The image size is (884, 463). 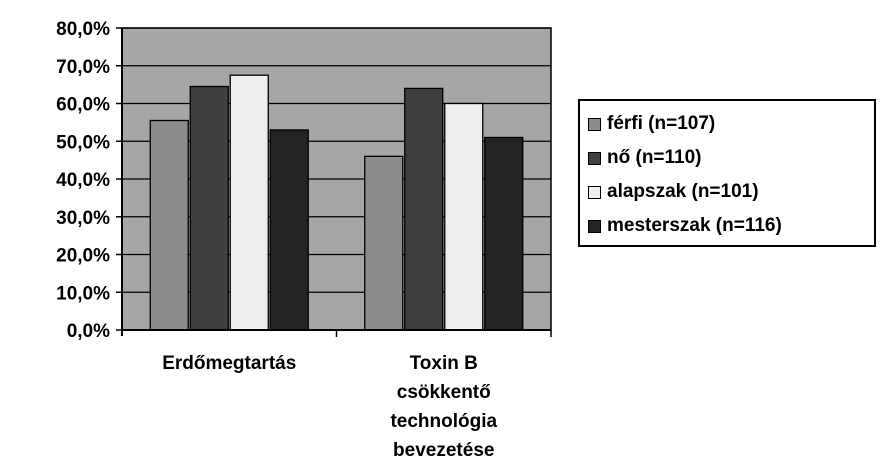 What do you see at coordinates (88, 331) in the screenshot?
I see `y-tick-label: 0,0%` at bounding box center [88, 331].